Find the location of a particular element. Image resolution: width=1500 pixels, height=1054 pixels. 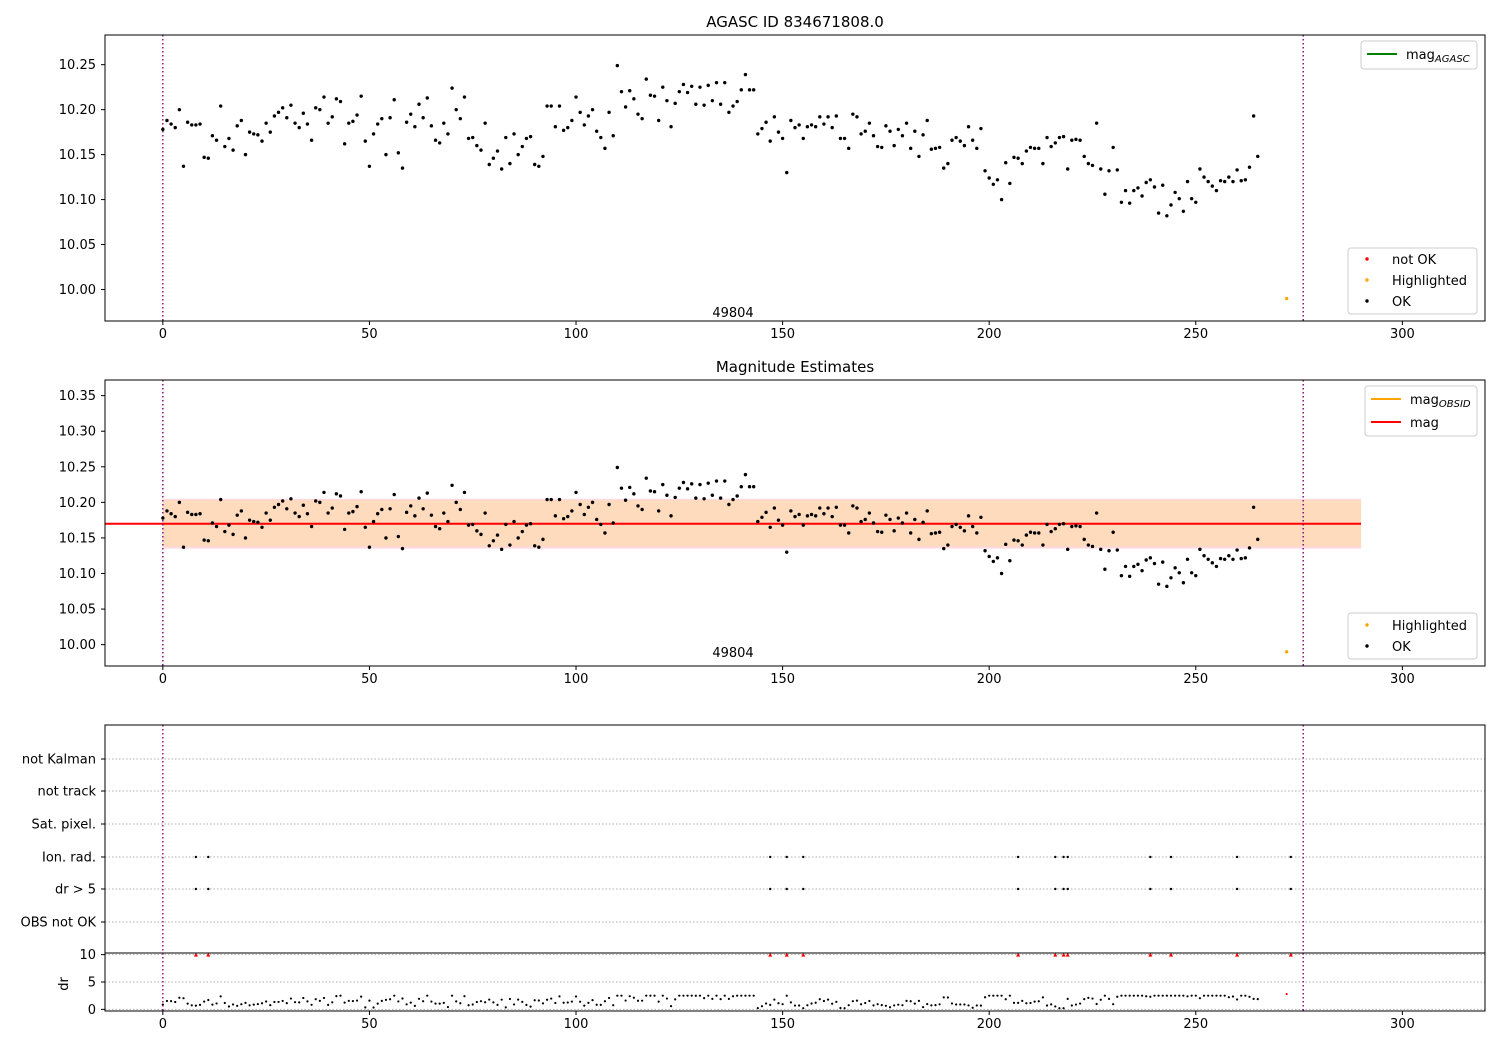

chart-title: AGASC ID 834671808.0 is located at coordinates (795, 22).